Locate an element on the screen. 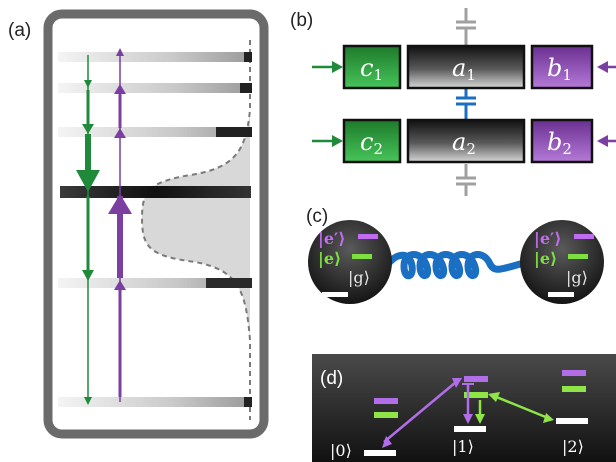 The image size is (616, 462). mode-a2: a2 is located at coordinates (466, 141).